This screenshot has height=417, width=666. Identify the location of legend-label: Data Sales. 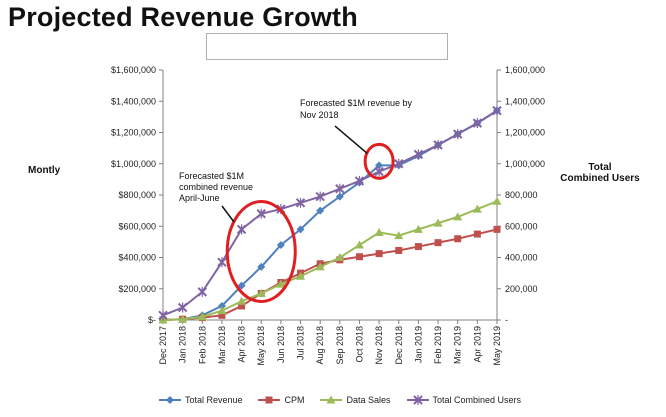
(368, 400).